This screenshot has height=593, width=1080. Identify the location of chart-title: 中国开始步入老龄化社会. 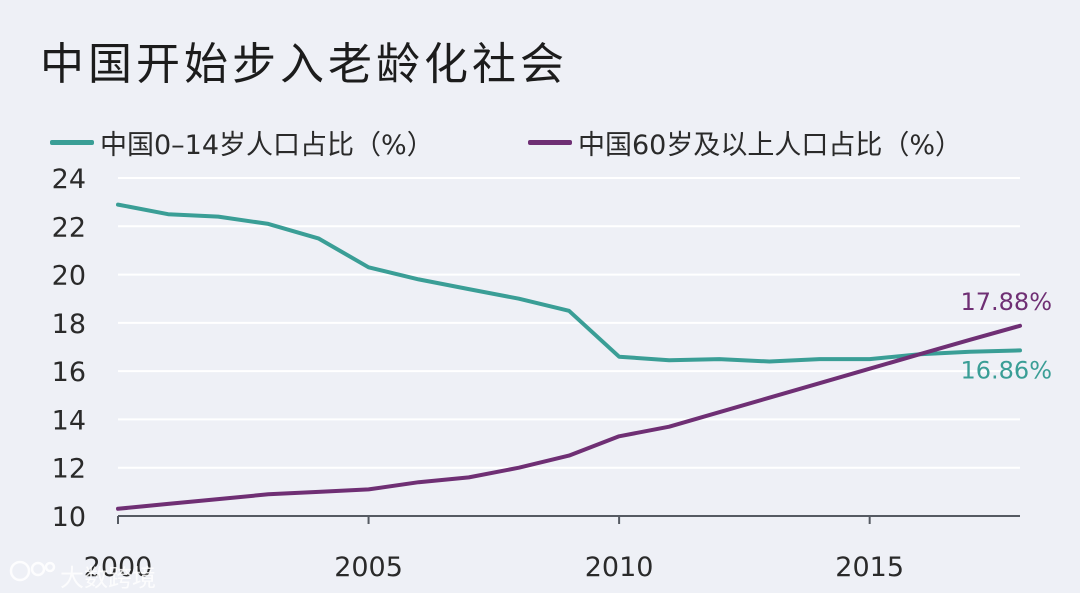
(304, 64).